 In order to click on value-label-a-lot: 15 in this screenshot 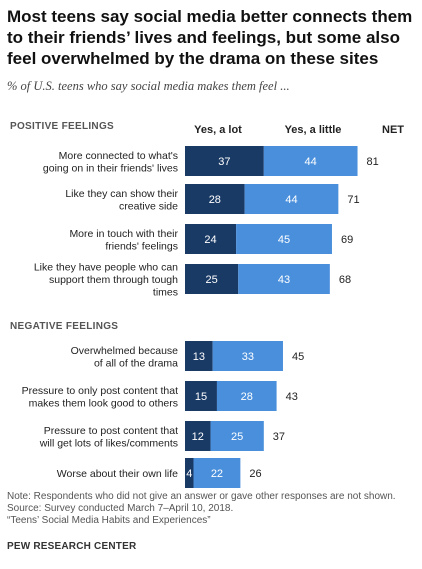, I will do `click(201, 397)`.